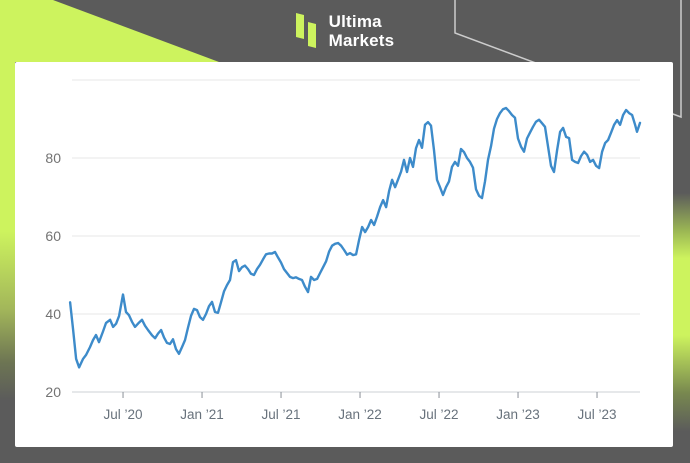 The image size is (690, 463). What do you see at coordinates (311, 35) in the screenshot?
I see `logo-bar-right` at bounding box center [311, 35].